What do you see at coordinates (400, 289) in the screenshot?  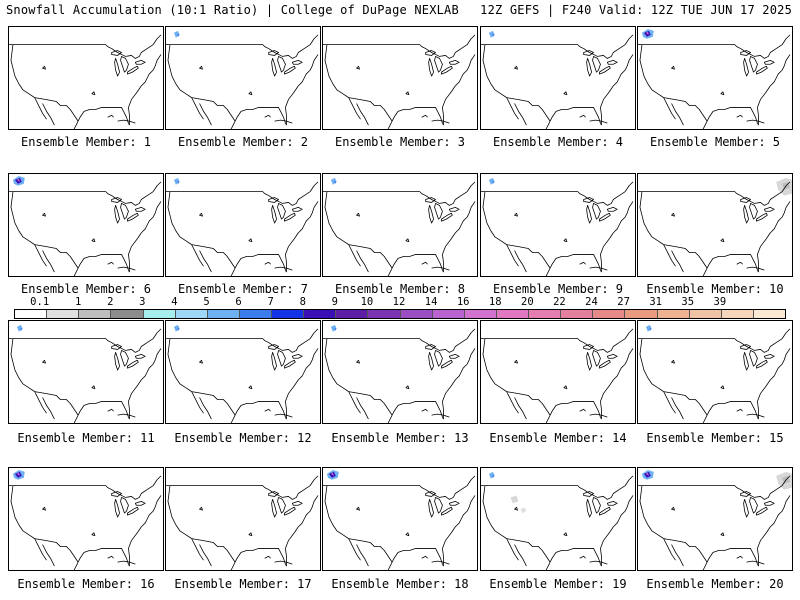 I see `ensemble-member-label: Ensemble Member: 8` at bounding box center [400, 289].